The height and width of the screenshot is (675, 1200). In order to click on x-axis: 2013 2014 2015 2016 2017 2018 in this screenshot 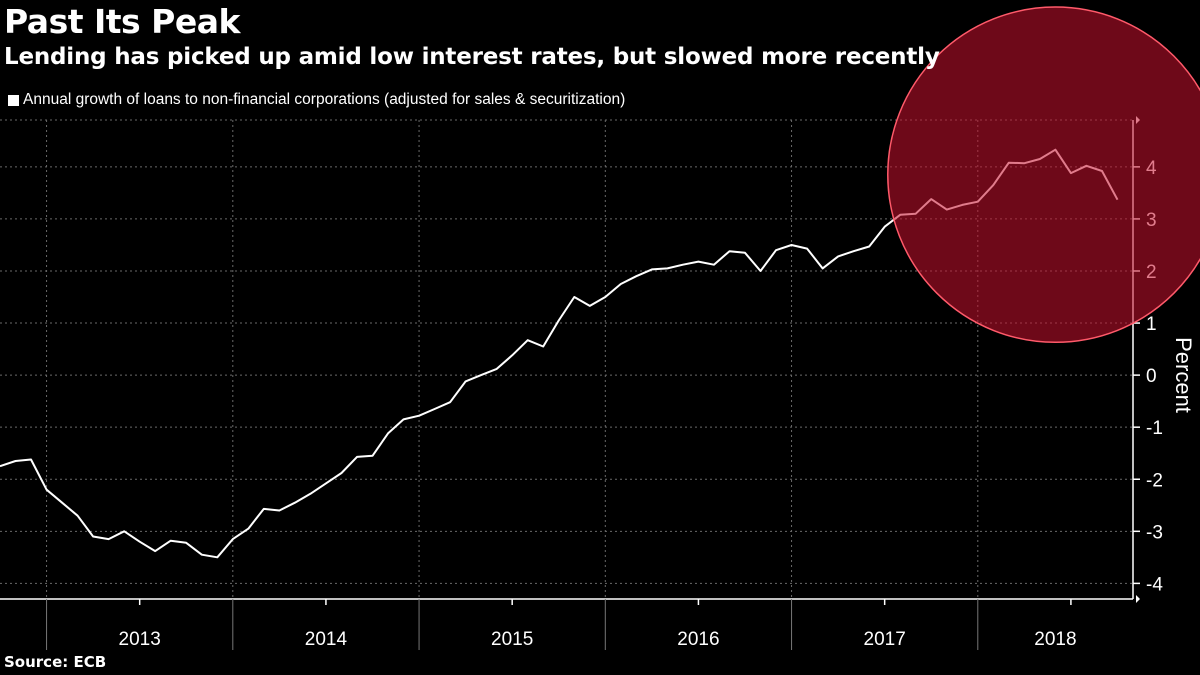, I will do `click(566, 624)`.